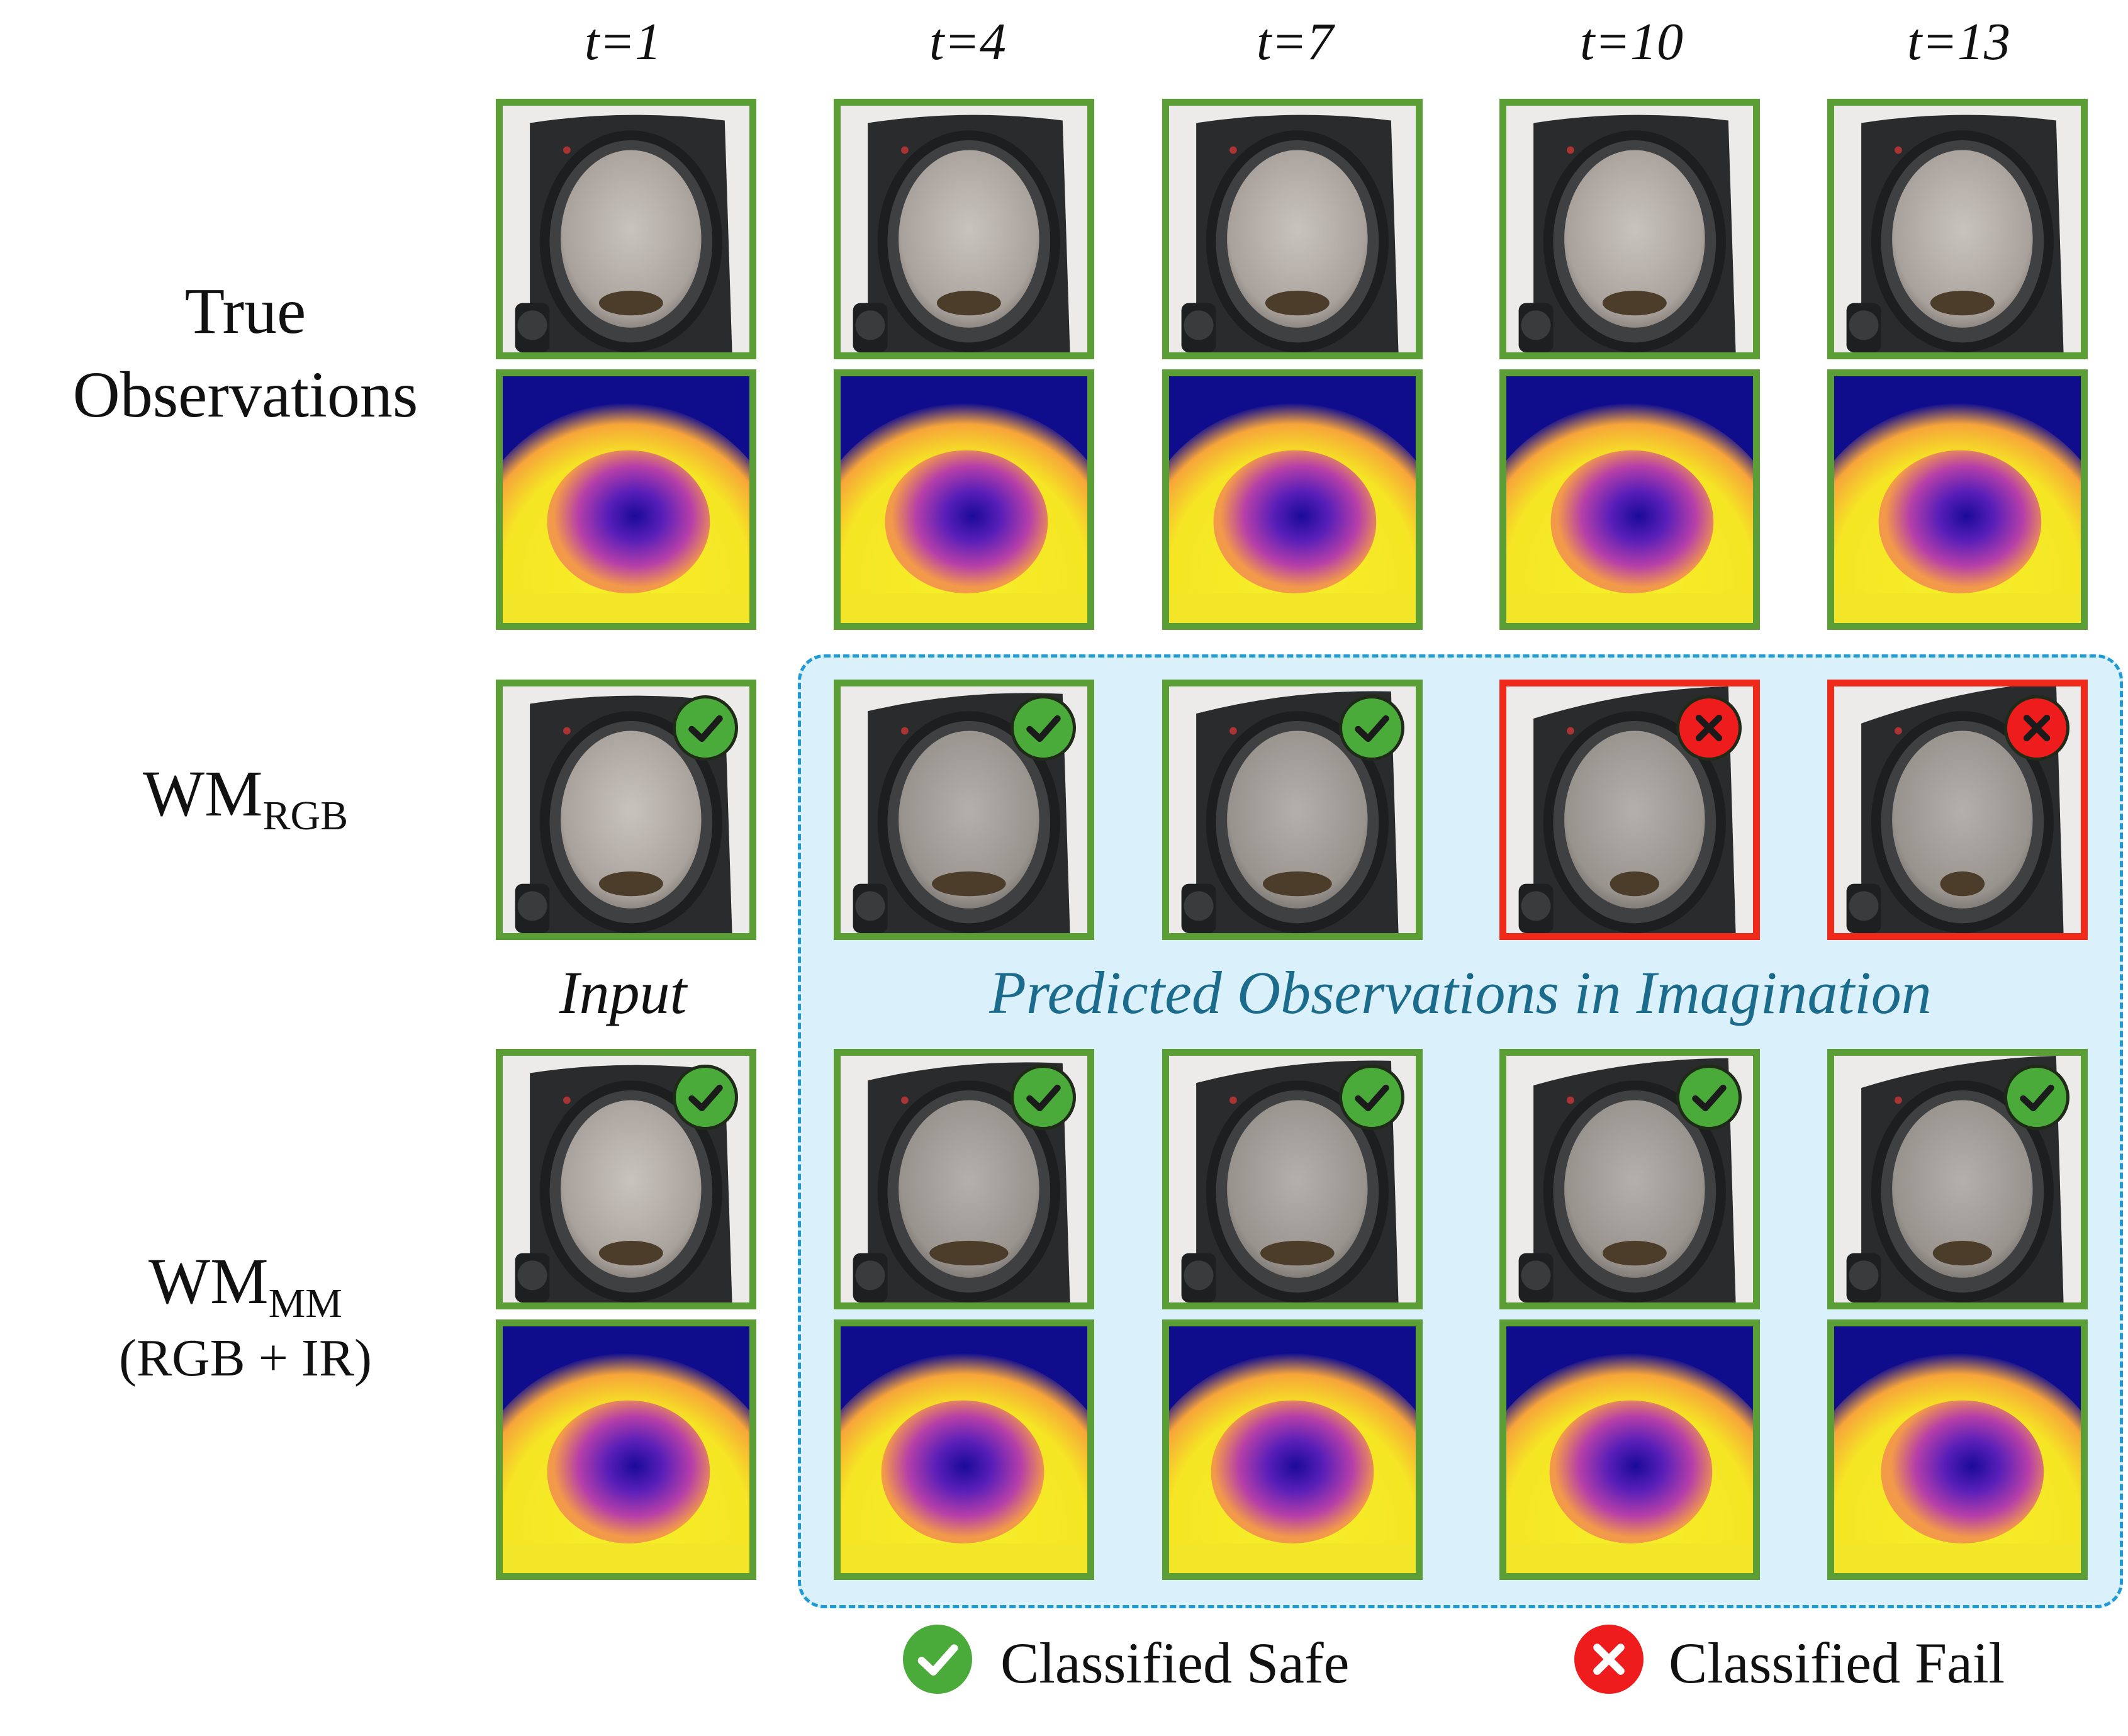 This screenshot has width=2128, height=1736. Describe the element at coordinates (623, 992) in the screenshot. I see `input-label: Input` at that location.